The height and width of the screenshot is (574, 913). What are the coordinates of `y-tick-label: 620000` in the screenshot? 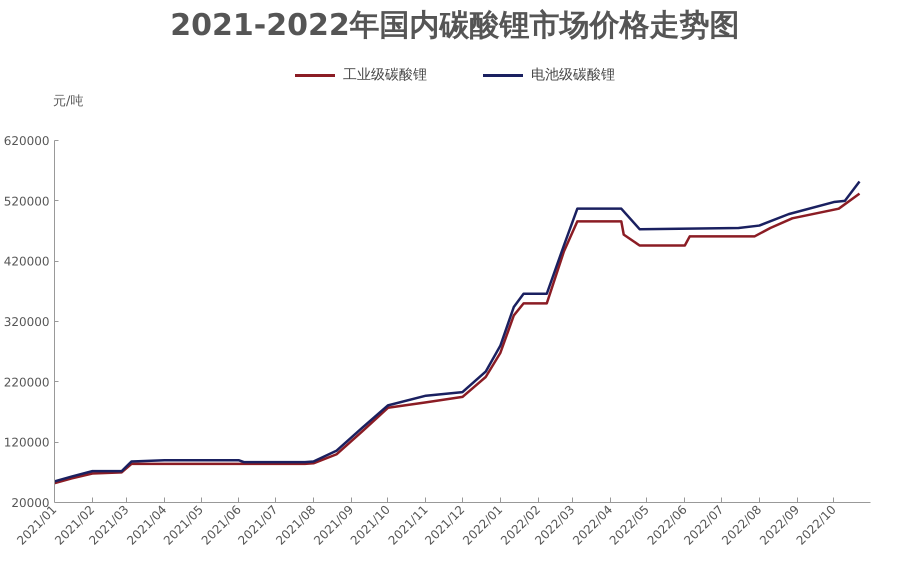 It's located at (27, 141).